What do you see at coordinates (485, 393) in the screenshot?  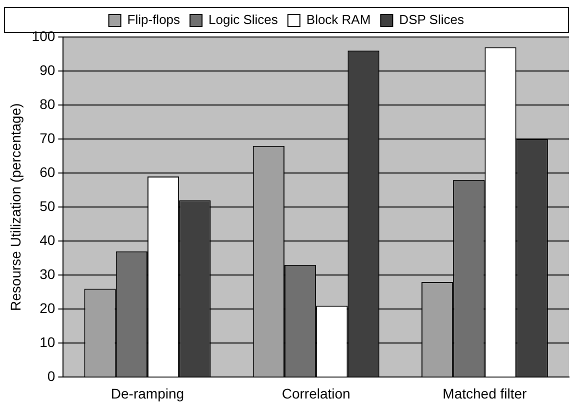 I see `x-tick-label: Matched filter` at bounding box center [485, 393].